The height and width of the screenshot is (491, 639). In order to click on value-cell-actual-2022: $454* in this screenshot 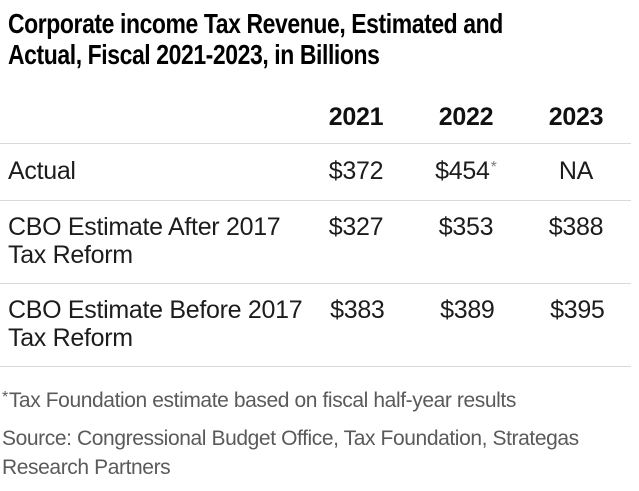, I will do `click(466, 172)`.